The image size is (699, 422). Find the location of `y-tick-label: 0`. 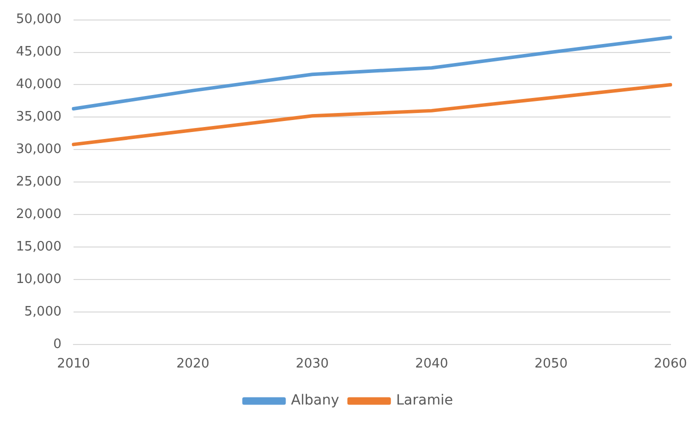

y-tick-label: 0 is located at coordinates (57, 344).